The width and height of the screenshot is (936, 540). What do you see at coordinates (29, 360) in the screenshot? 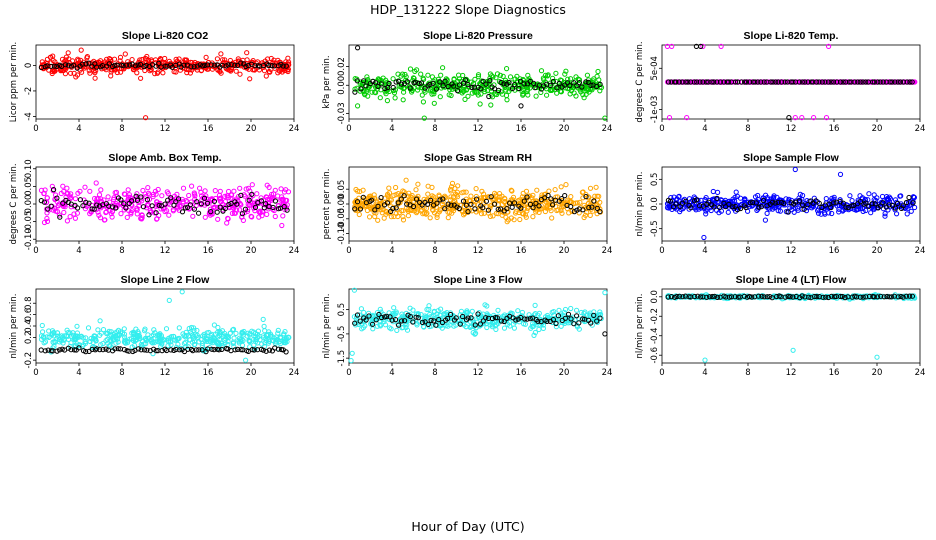
I see `y-tick-label: -0.2` at bounding box center [29, 360].